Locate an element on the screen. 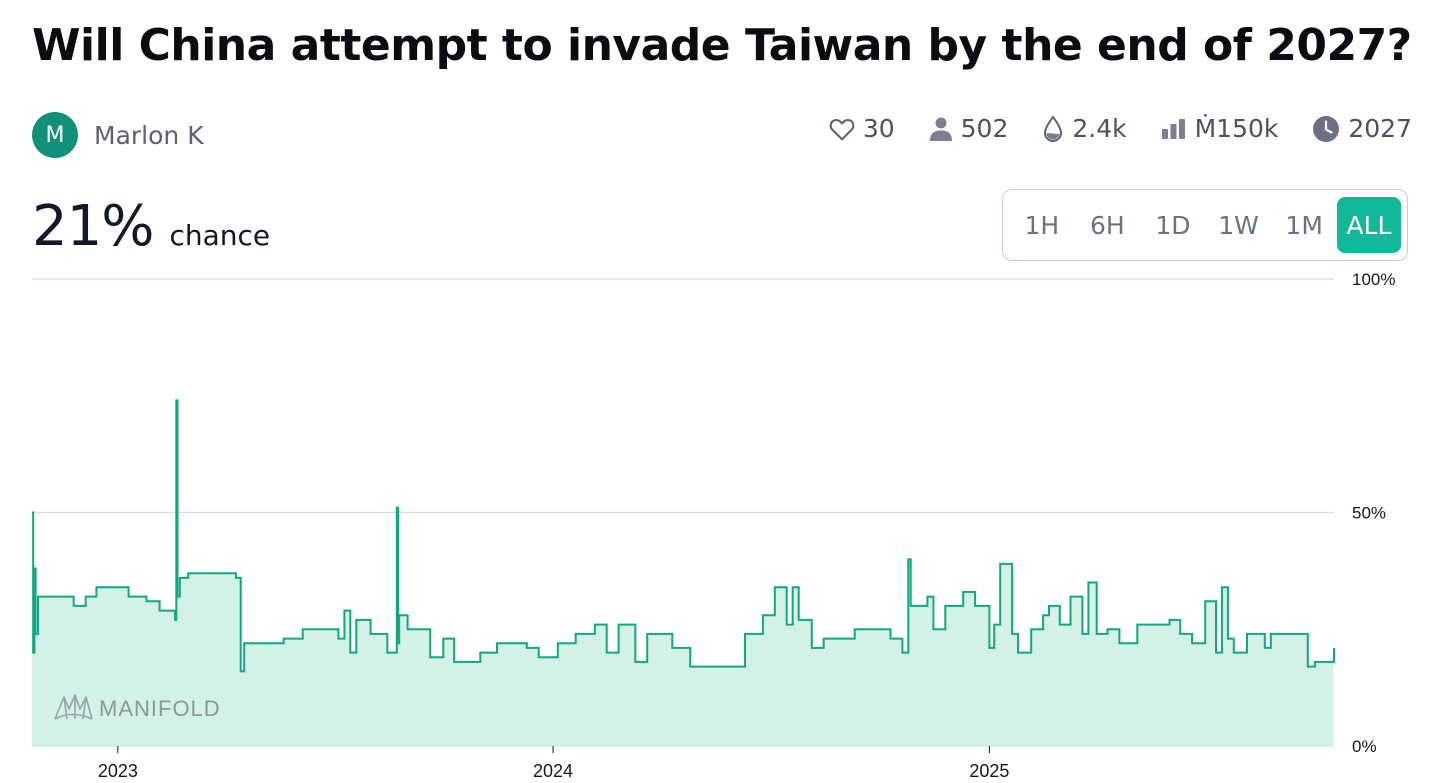 The width and height of the screenshot is (1456, 783). likes-count: 30 is located at coordinates (878, 128).